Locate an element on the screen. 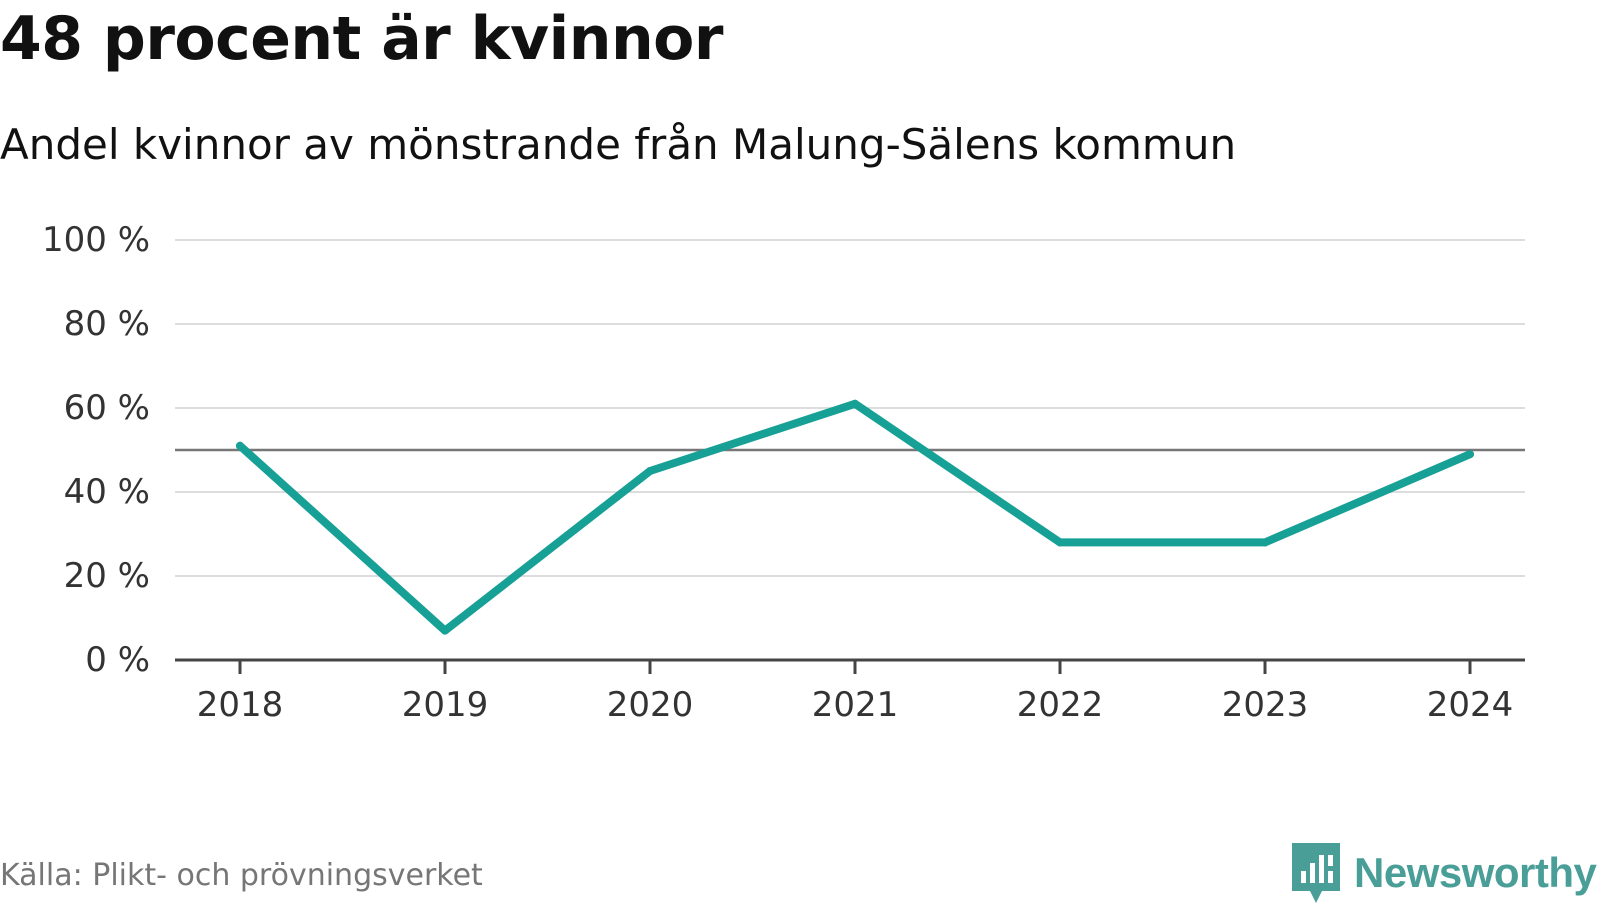 The height and width of the screenshot is (906, 1600). y-tick-label: 0 % is located at coordinates (117, 660).